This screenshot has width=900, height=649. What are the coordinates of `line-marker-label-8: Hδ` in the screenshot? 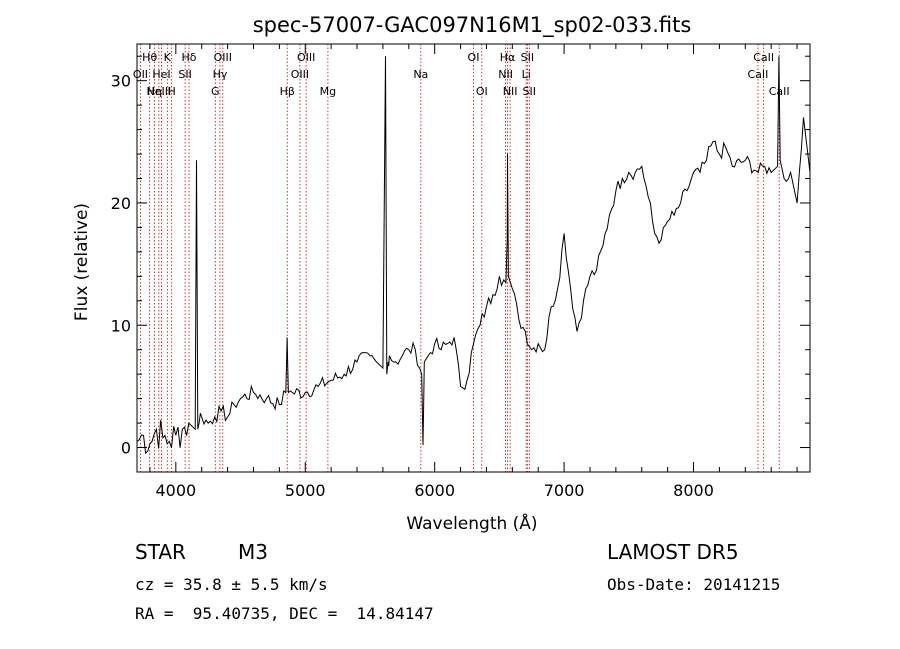 It's located at (189, 57).